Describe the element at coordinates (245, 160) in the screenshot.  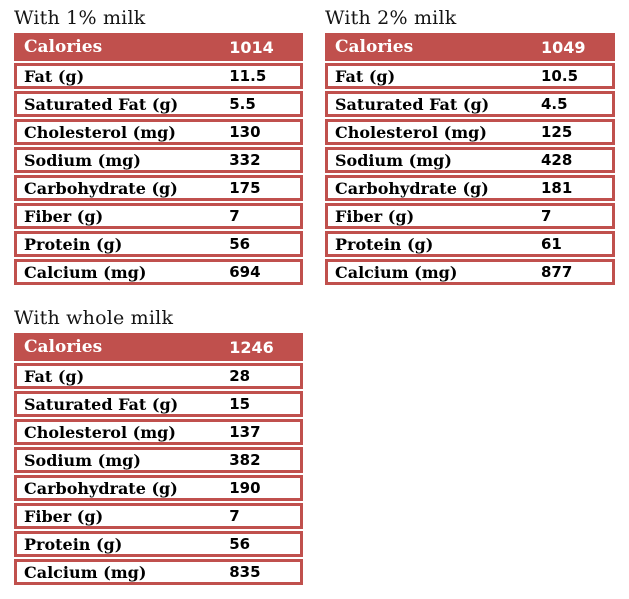
I see `row-value: 332` at that location.